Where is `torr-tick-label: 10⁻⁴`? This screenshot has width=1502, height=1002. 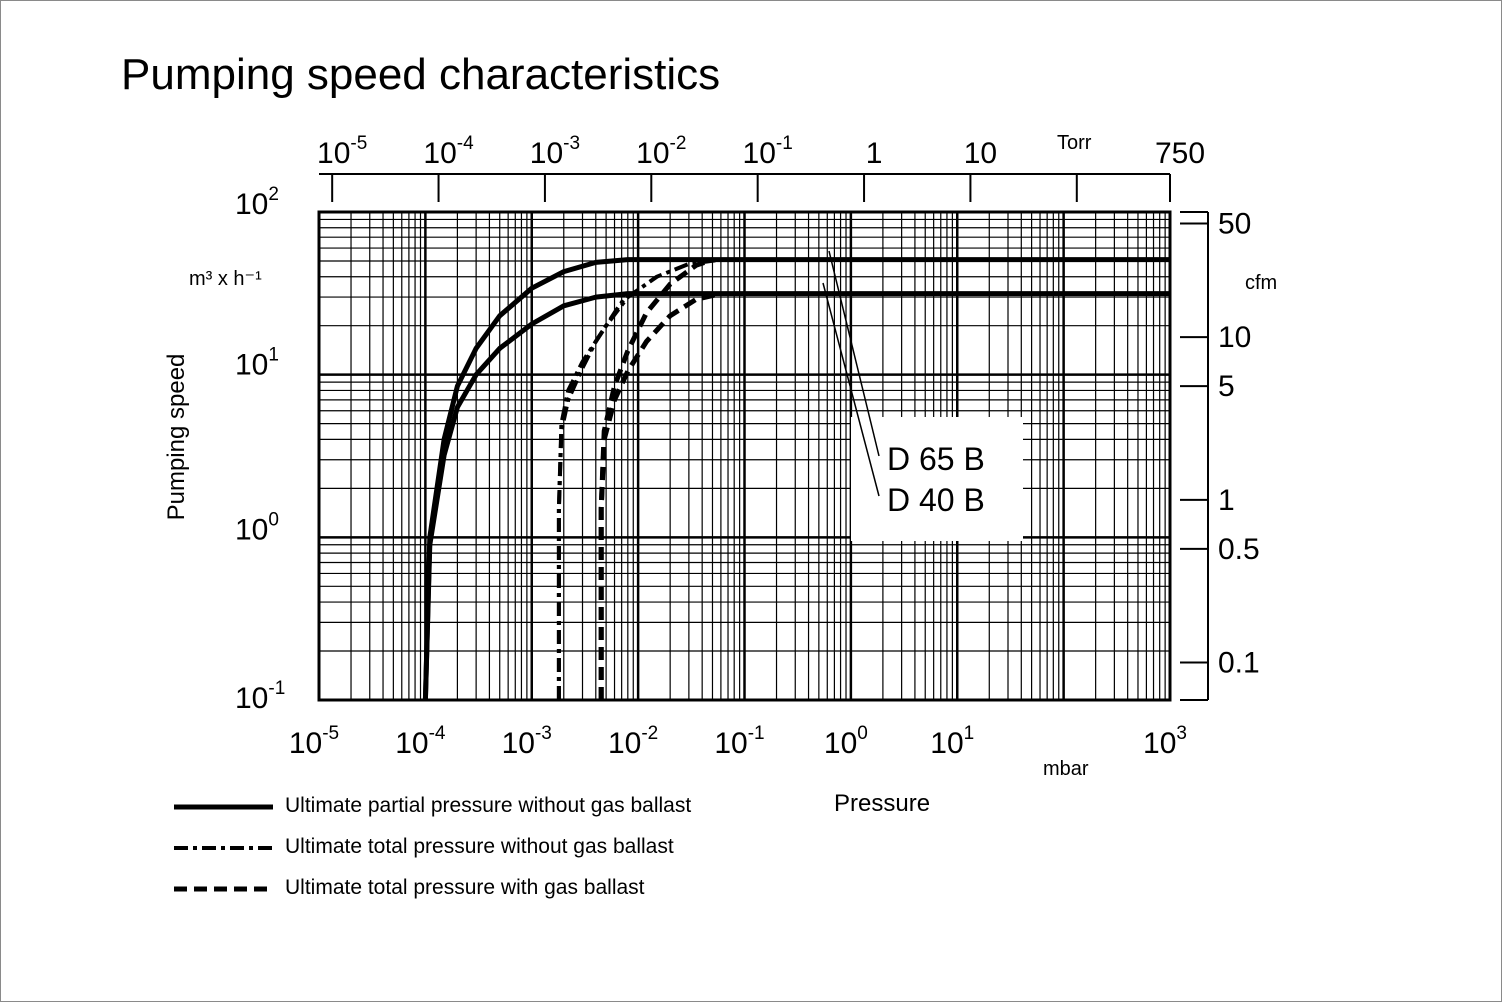
torr-tick-label: 10⁻⁴ is located at coordinates (448, 151).